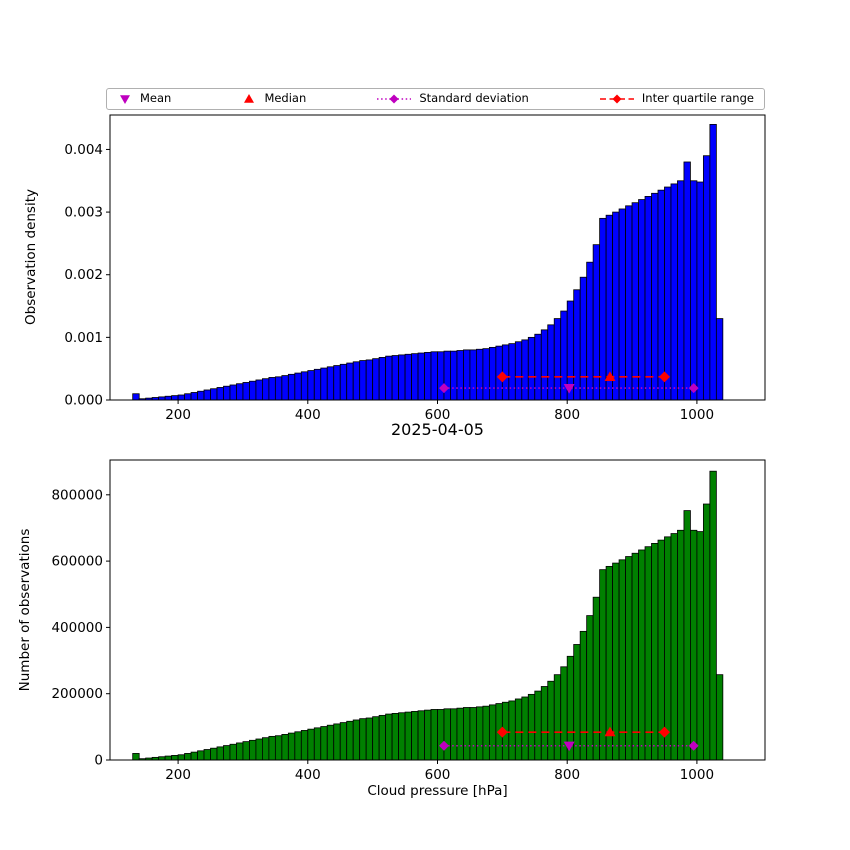 This screenshot has height=850, width=850. I want to click on iqr-marker-icon, so click(617, 99).